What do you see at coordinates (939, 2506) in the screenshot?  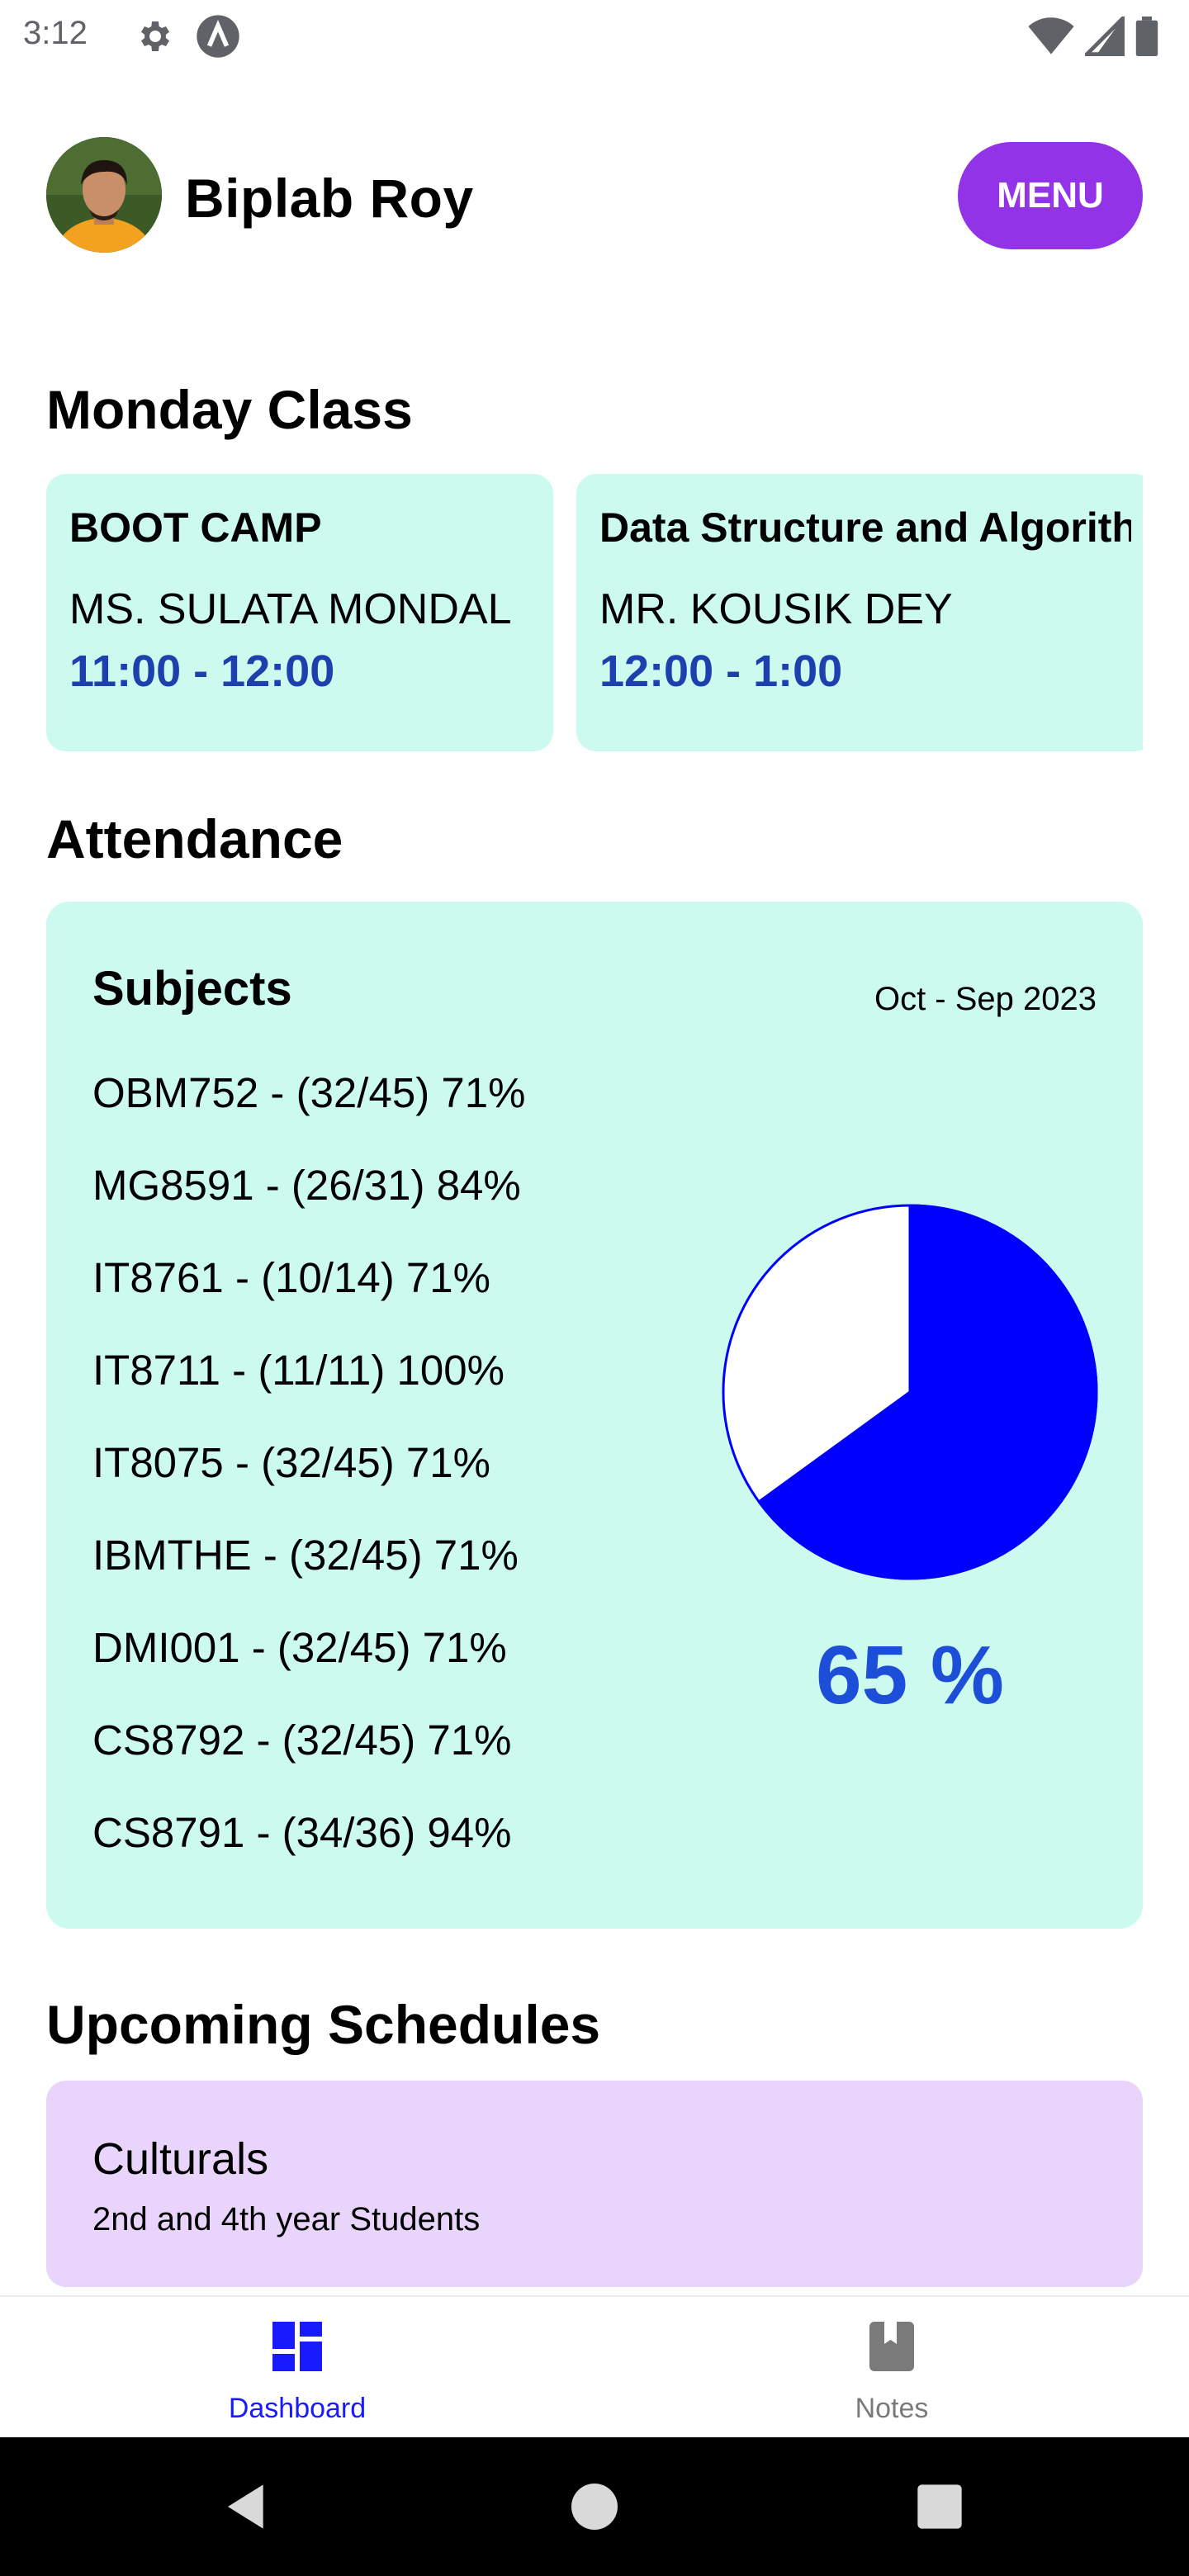 I see `recents-icon` at bounding box center [939, 2506].